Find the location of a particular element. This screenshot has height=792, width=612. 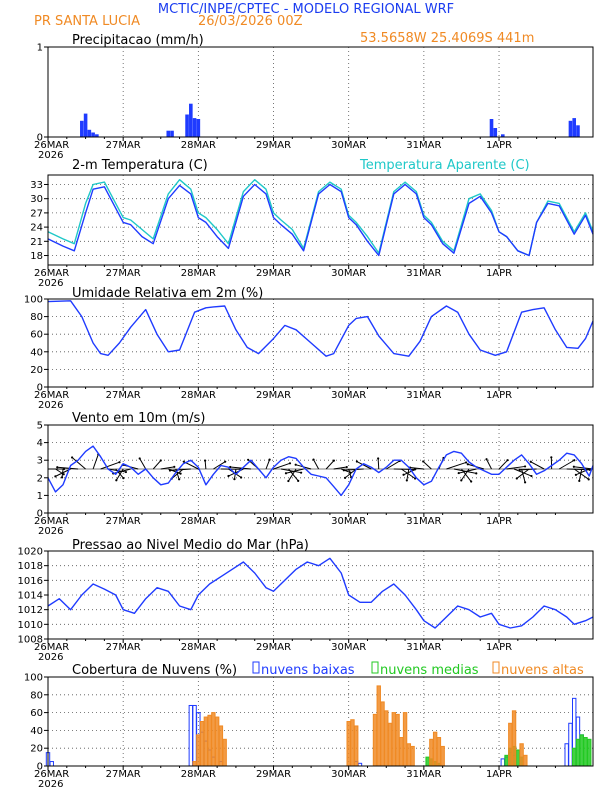

y-tick-label: 5 is located at coordinates (40, 426).